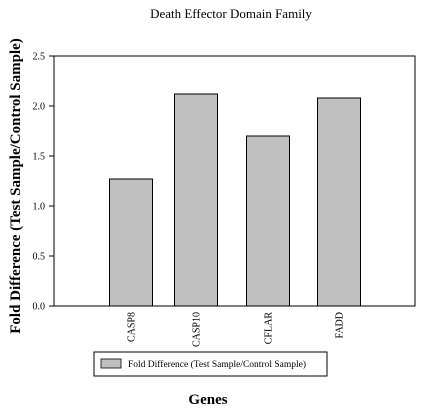 The image size is (423, 412). I want to click on y-tick-label: 0.5, so click(39, 257).